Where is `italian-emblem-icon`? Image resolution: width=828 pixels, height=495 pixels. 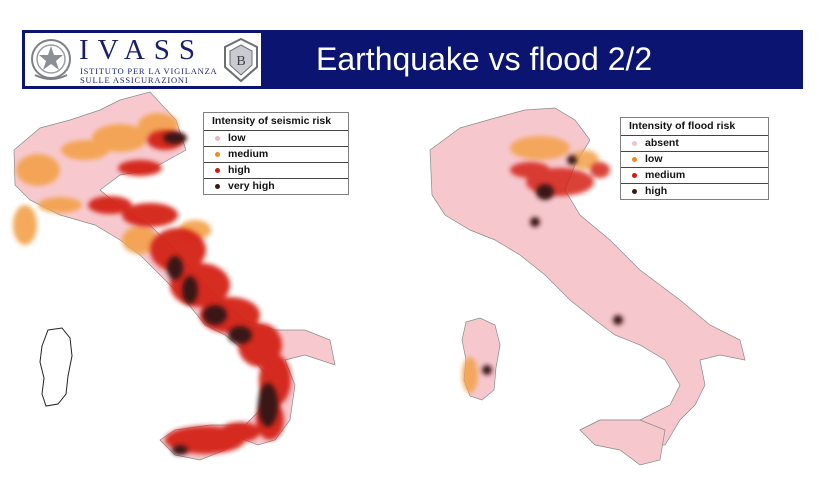
italian-emblem-icon is located at coordinates (51, 59).